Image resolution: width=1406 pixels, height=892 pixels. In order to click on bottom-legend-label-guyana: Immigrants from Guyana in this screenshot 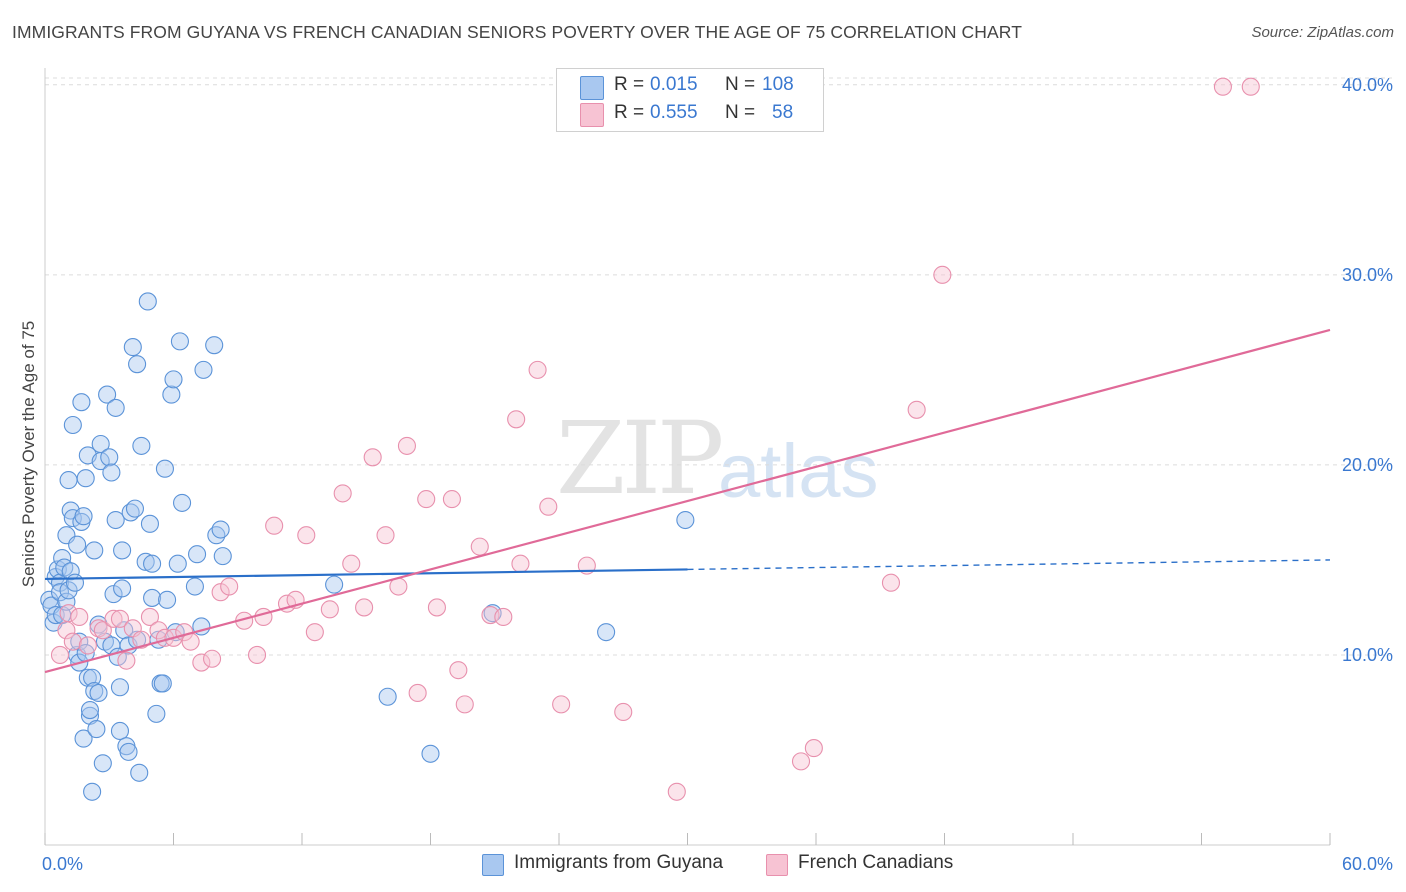, I will do `click(619, 862)`.